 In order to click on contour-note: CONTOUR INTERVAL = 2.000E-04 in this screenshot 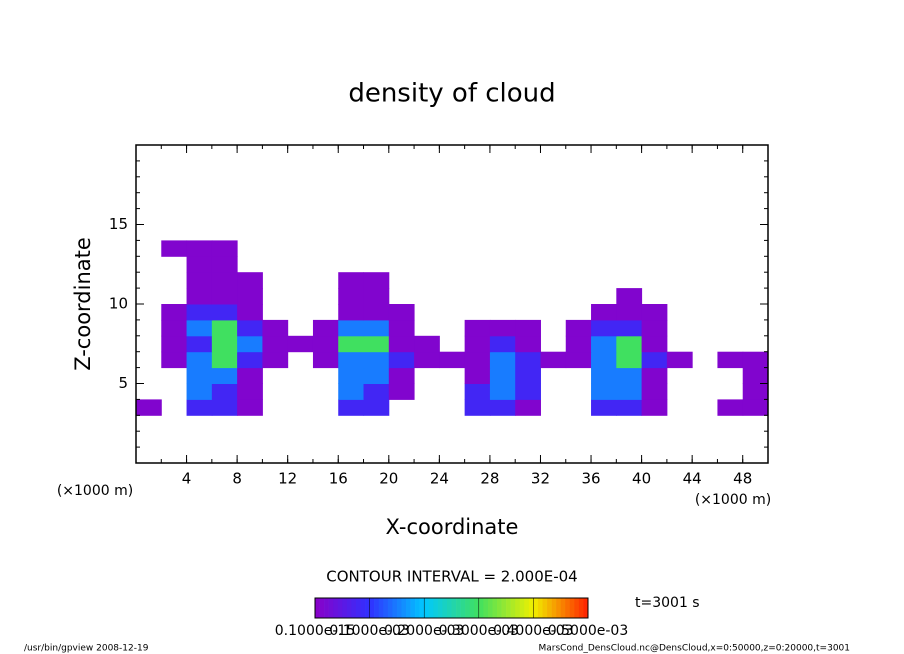, I will do `click(451, 577)`.